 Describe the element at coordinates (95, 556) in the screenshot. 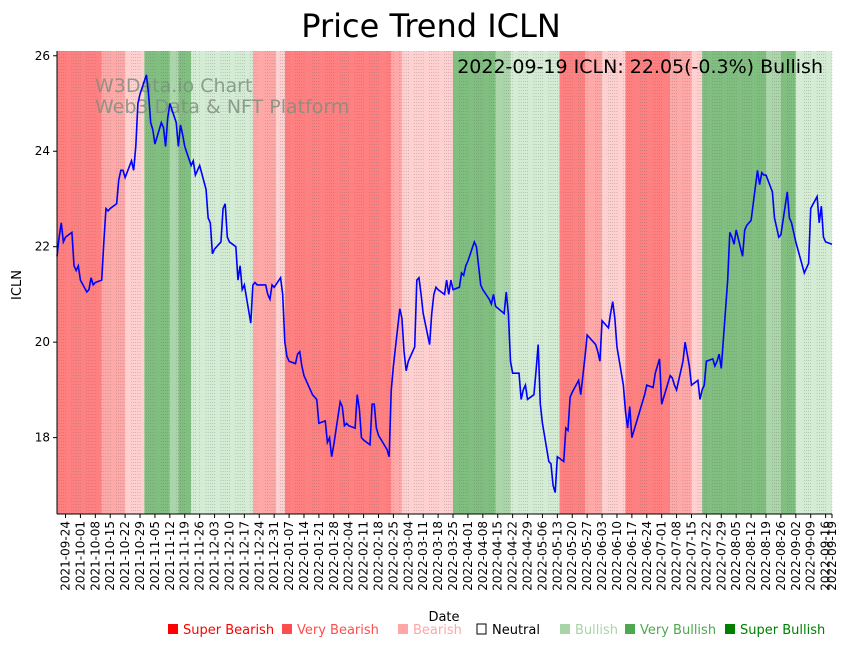

I see `x-tick-label: 2021-10-08` at that location.